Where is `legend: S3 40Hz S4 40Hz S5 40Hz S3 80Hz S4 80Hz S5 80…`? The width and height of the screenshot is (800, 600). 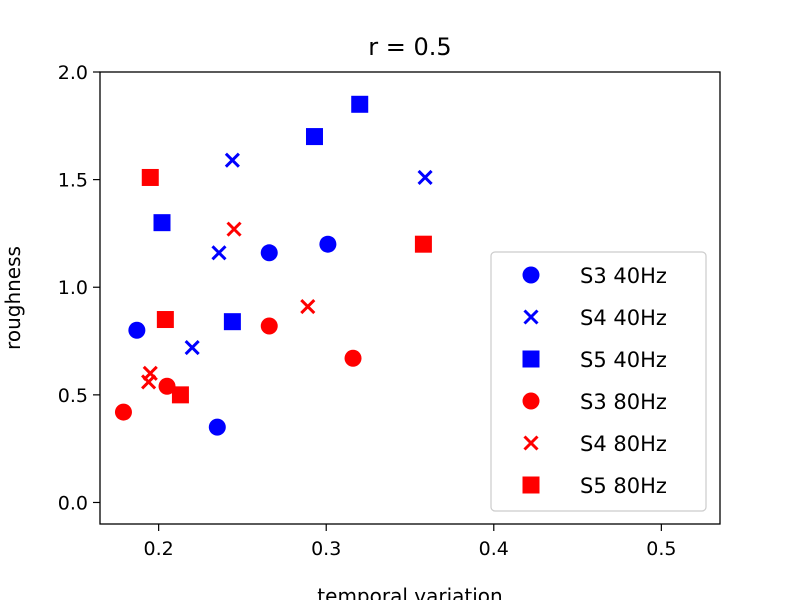 legend: S3 40Hz S4 40Hz S5 40Hz S3 80Hz S4 80Hz S5 80… is located at coordinates (598, 381).